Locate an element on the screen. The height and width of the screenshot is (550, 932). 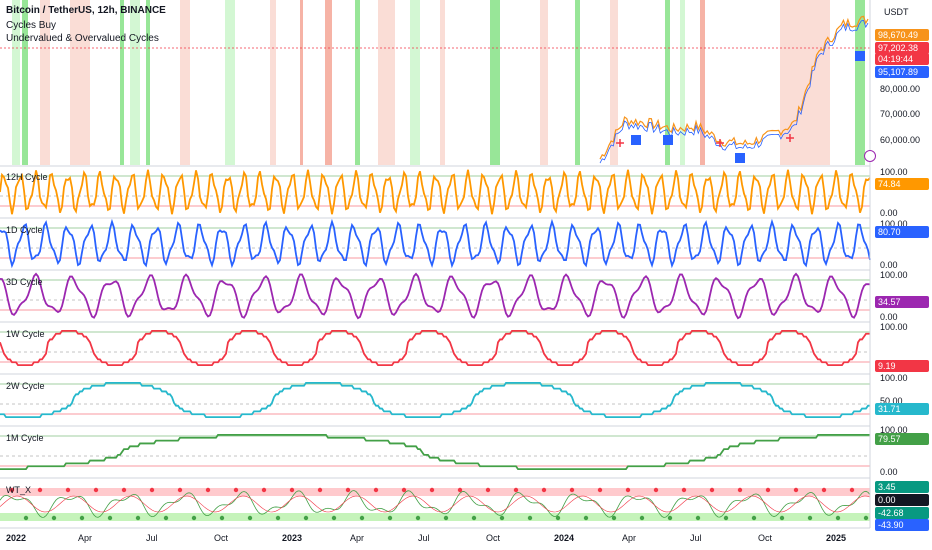
price-axis-label: 70,000.00 is located at coordinates (900, 114).